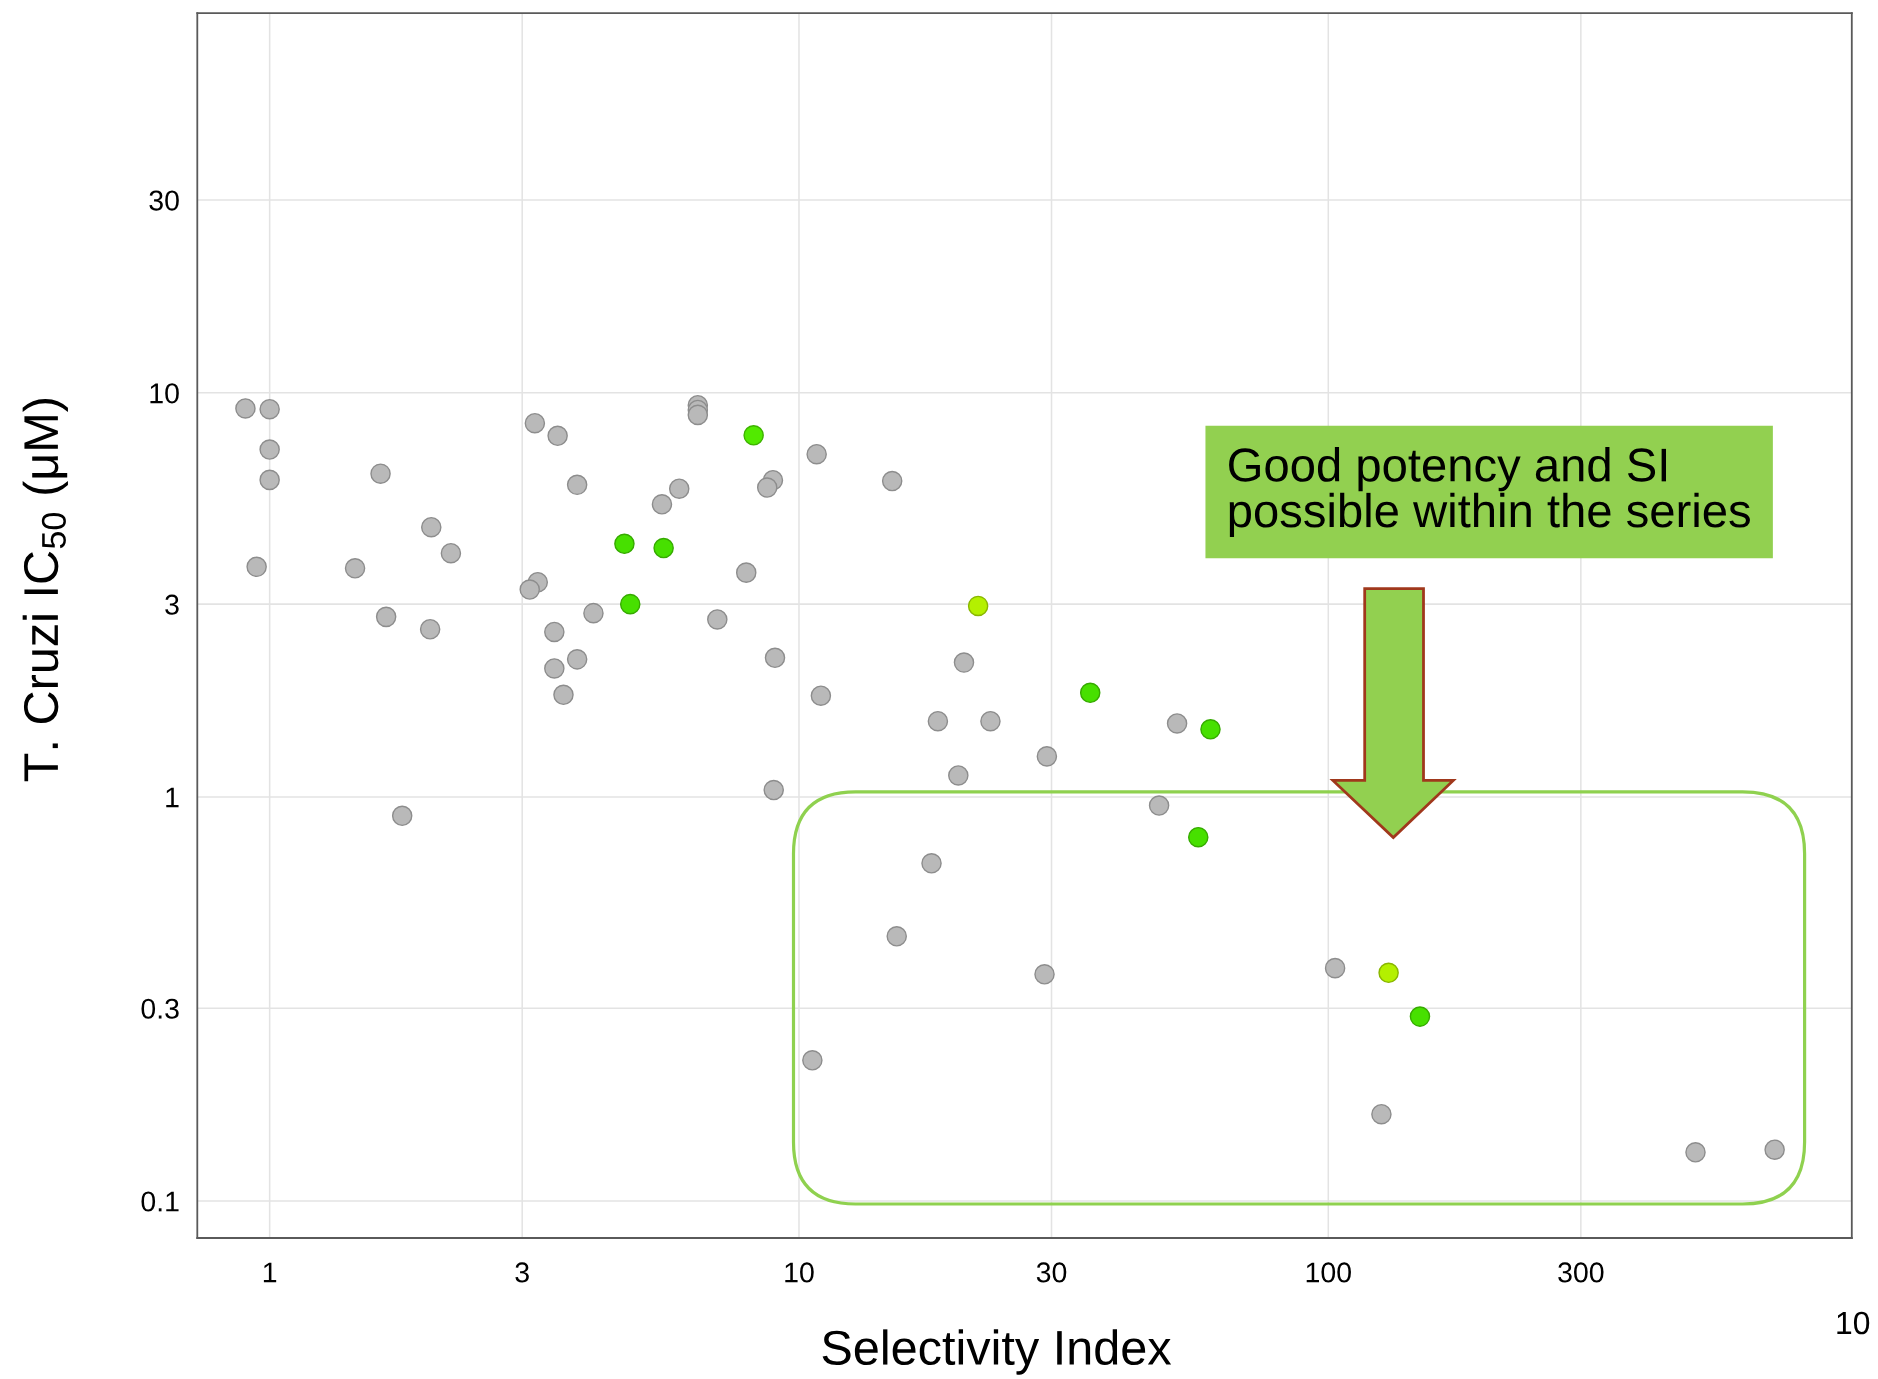  I want to click on x-axis-title: Selectivity Index, so click(997, 1352).